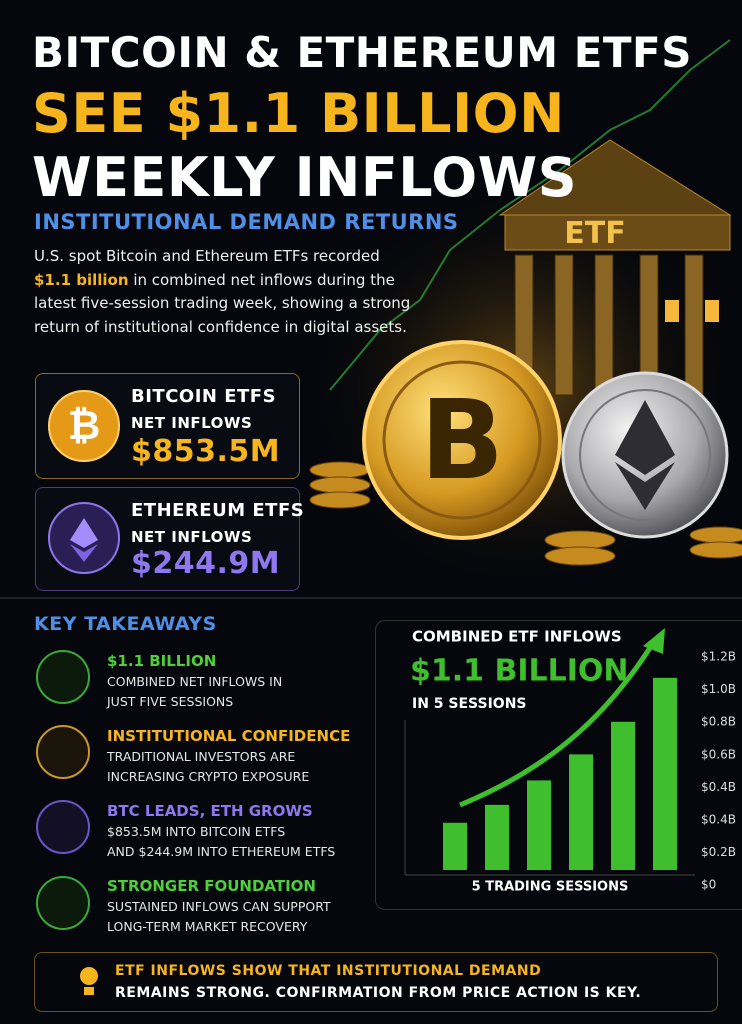 The height and width of the screenshot is (1024, 742). What do you see at coordinates (195, 681) in the screenshot?
I see `takeaway-text: COMBINED NET INFLOWS IN` at bounding box center [195, 681].